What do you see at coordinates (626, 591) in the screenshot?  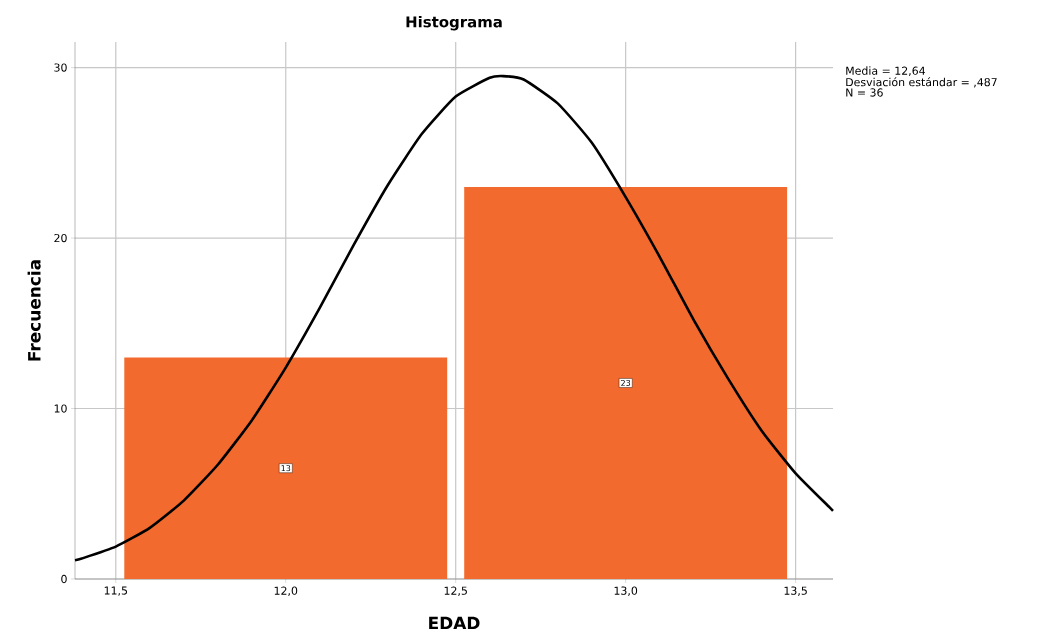 I see `x-tick-label: 13,0` at bounding box center [626, 591].